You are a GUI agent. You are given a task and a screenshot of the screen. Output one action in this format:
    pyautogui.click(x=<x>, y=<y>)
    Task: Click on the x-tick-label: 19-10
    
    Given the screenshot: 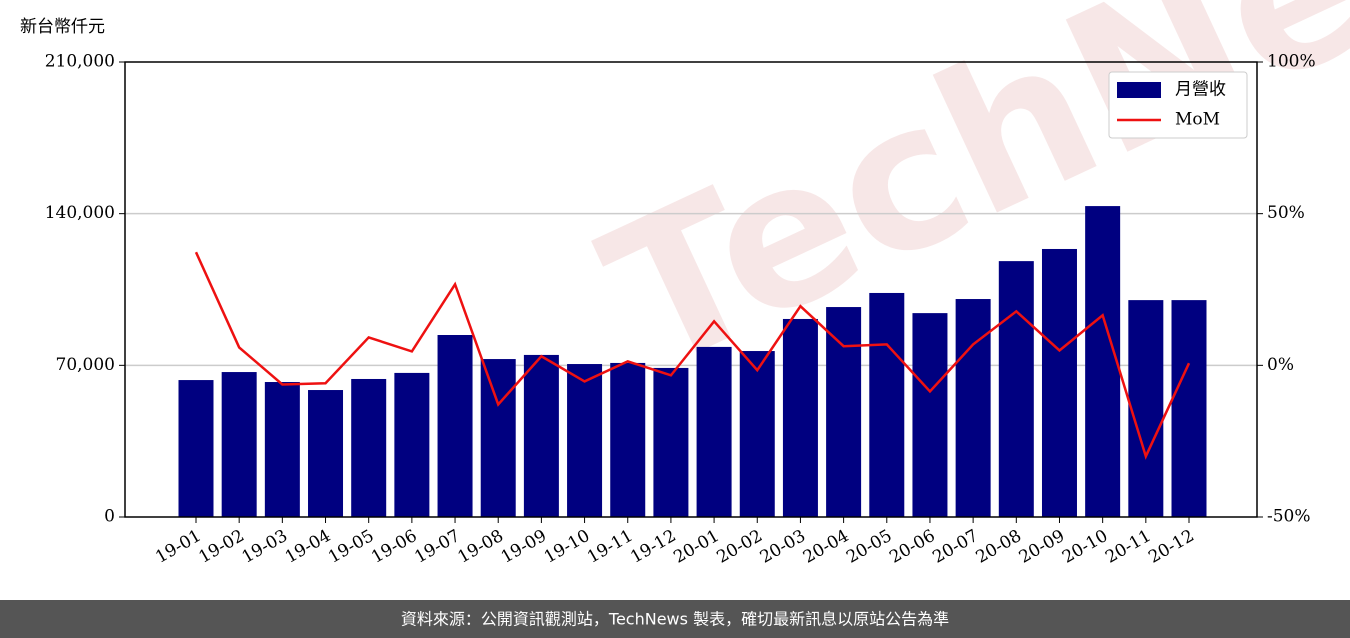 What is the action you would take?
    pyautogui.click(x=567, y=547)
    